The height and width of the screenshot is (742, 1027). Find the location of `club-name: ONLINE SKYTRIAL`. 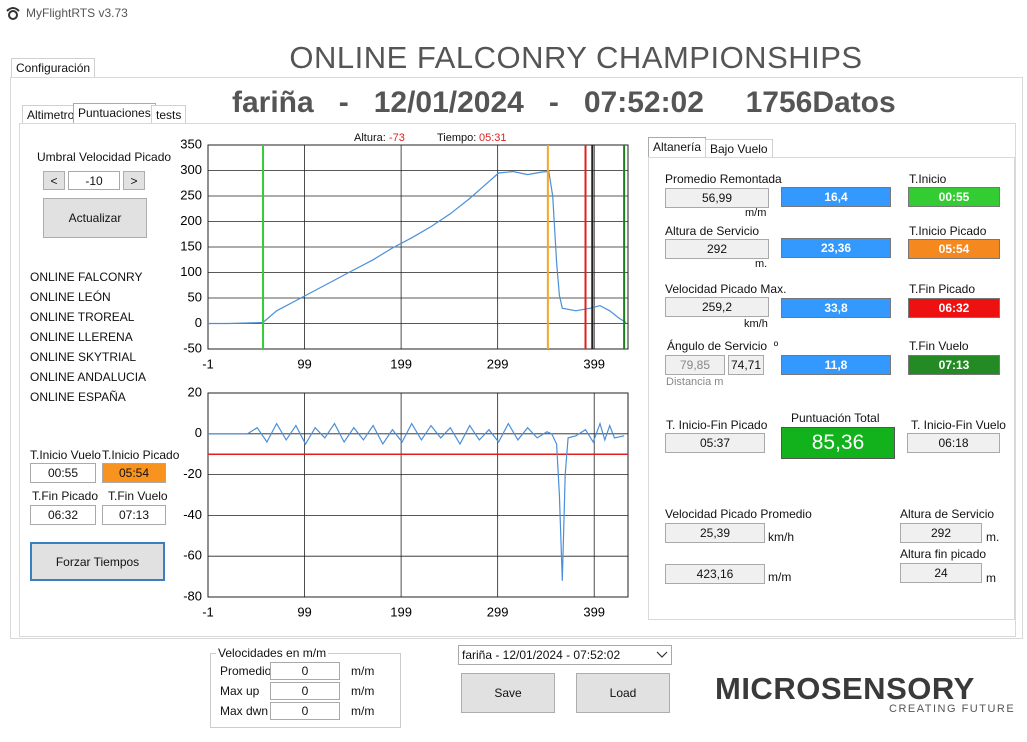

club-name: ONLINE SKYTRIAL is located at coordinates (83, 357).